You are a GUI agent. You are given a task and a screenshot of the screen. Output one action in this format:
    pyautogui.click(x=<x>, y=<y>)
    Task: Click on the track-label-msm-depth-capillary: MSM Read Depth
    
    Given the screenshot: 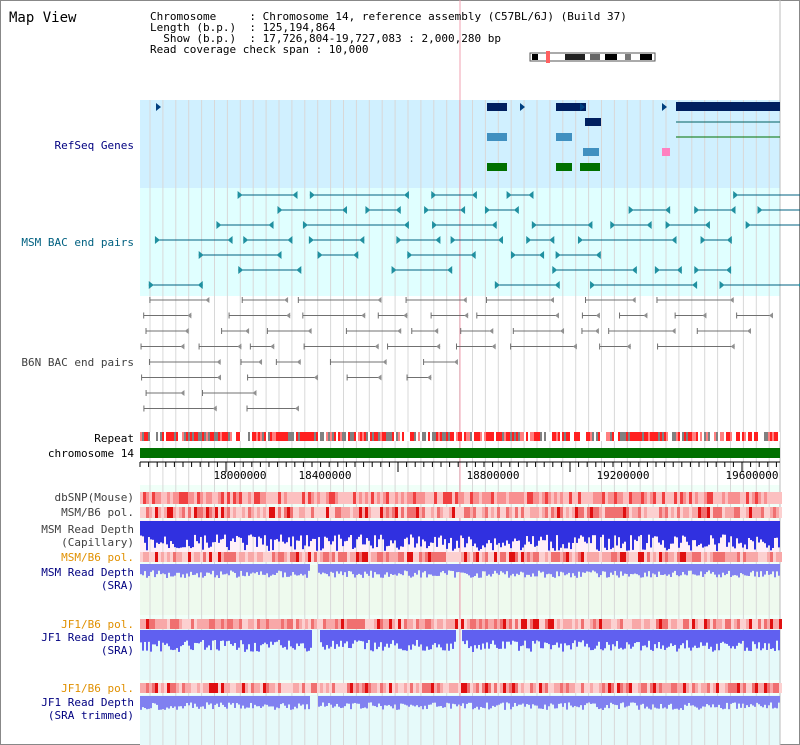 What is the action you would take?
    pyautogui.click(x=87, y=529)
    